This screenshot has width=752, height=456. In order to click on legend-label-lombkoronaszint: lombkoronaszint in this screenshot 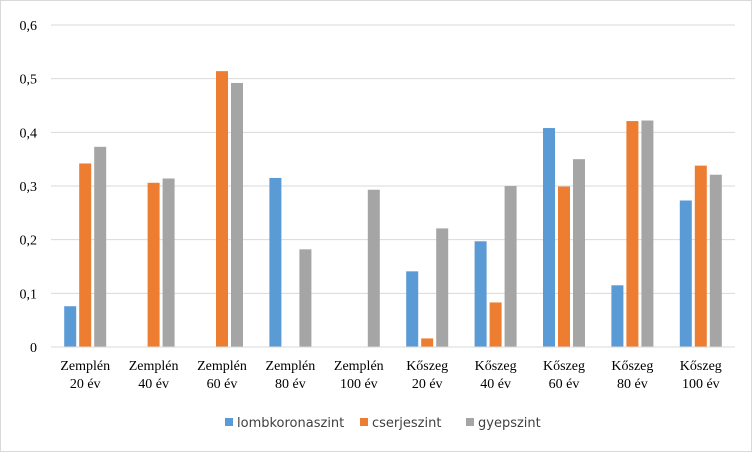, I will do `click(290, 423)`.